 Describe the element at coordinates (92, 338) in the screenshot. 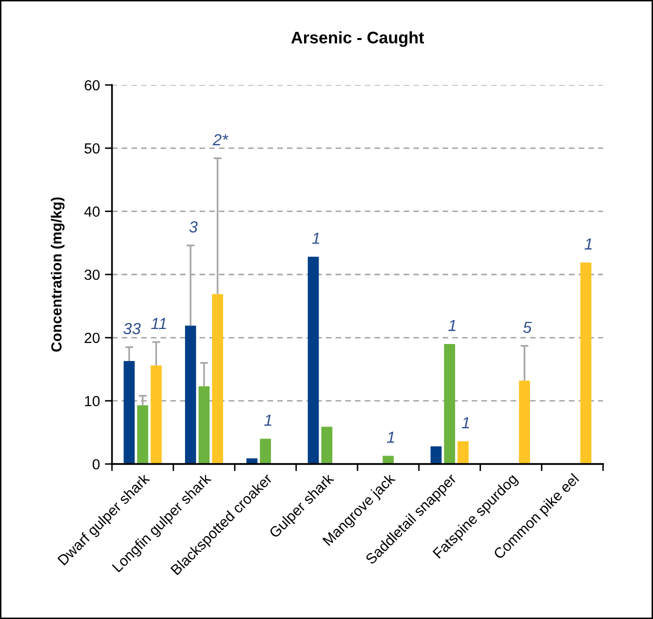

I see `y-tick-label: 20` at that location.